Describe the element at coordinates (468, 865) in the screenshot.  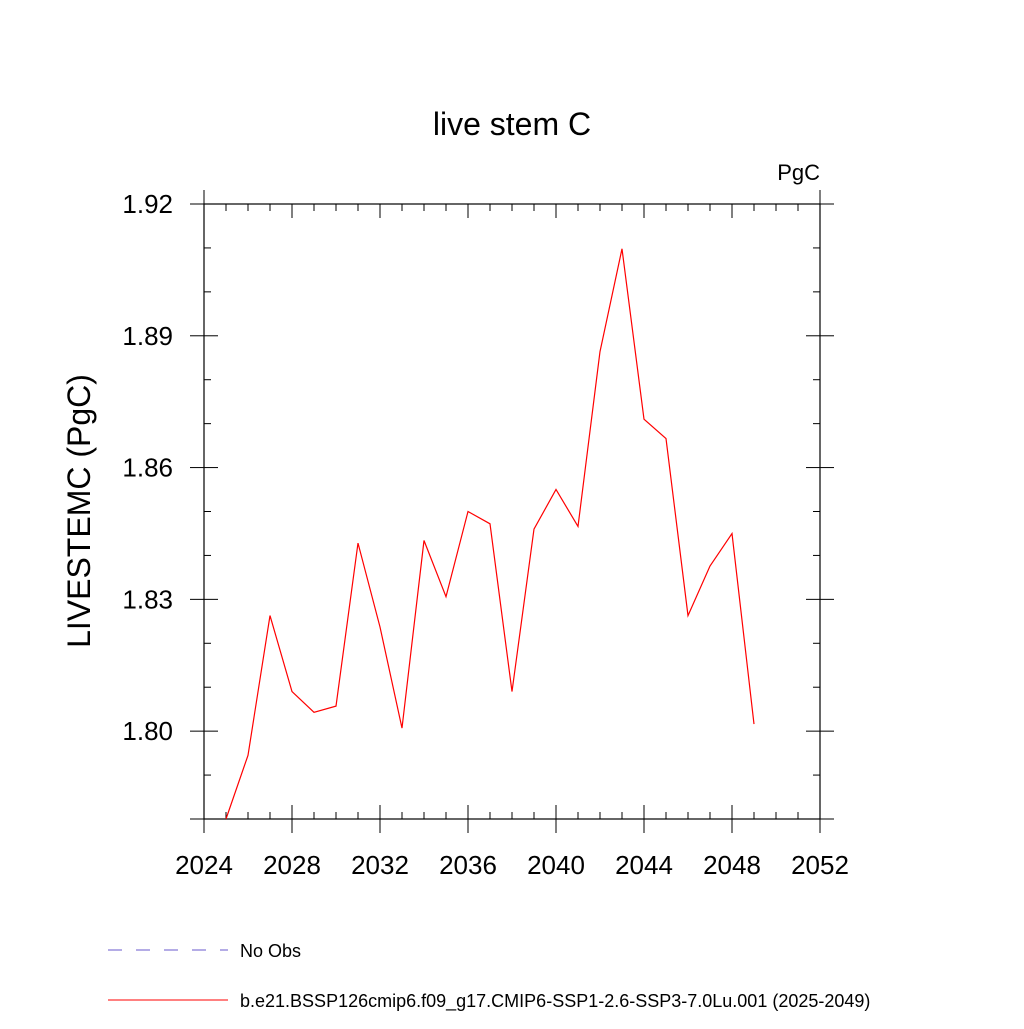
I see `x-tick-label: 2036` at that location.